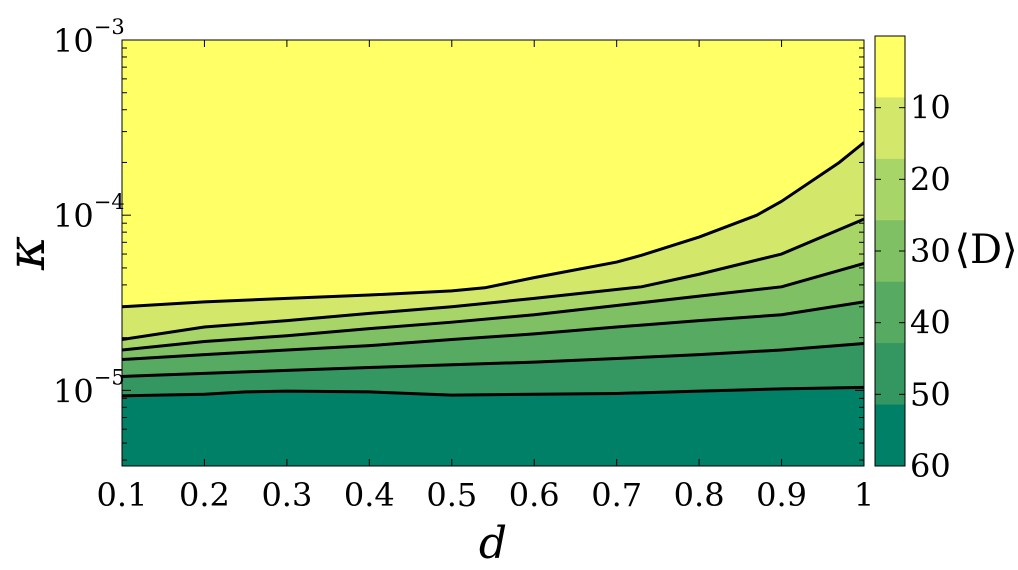  I want to click on x-tick-label: 0.3, so click(286, 495).